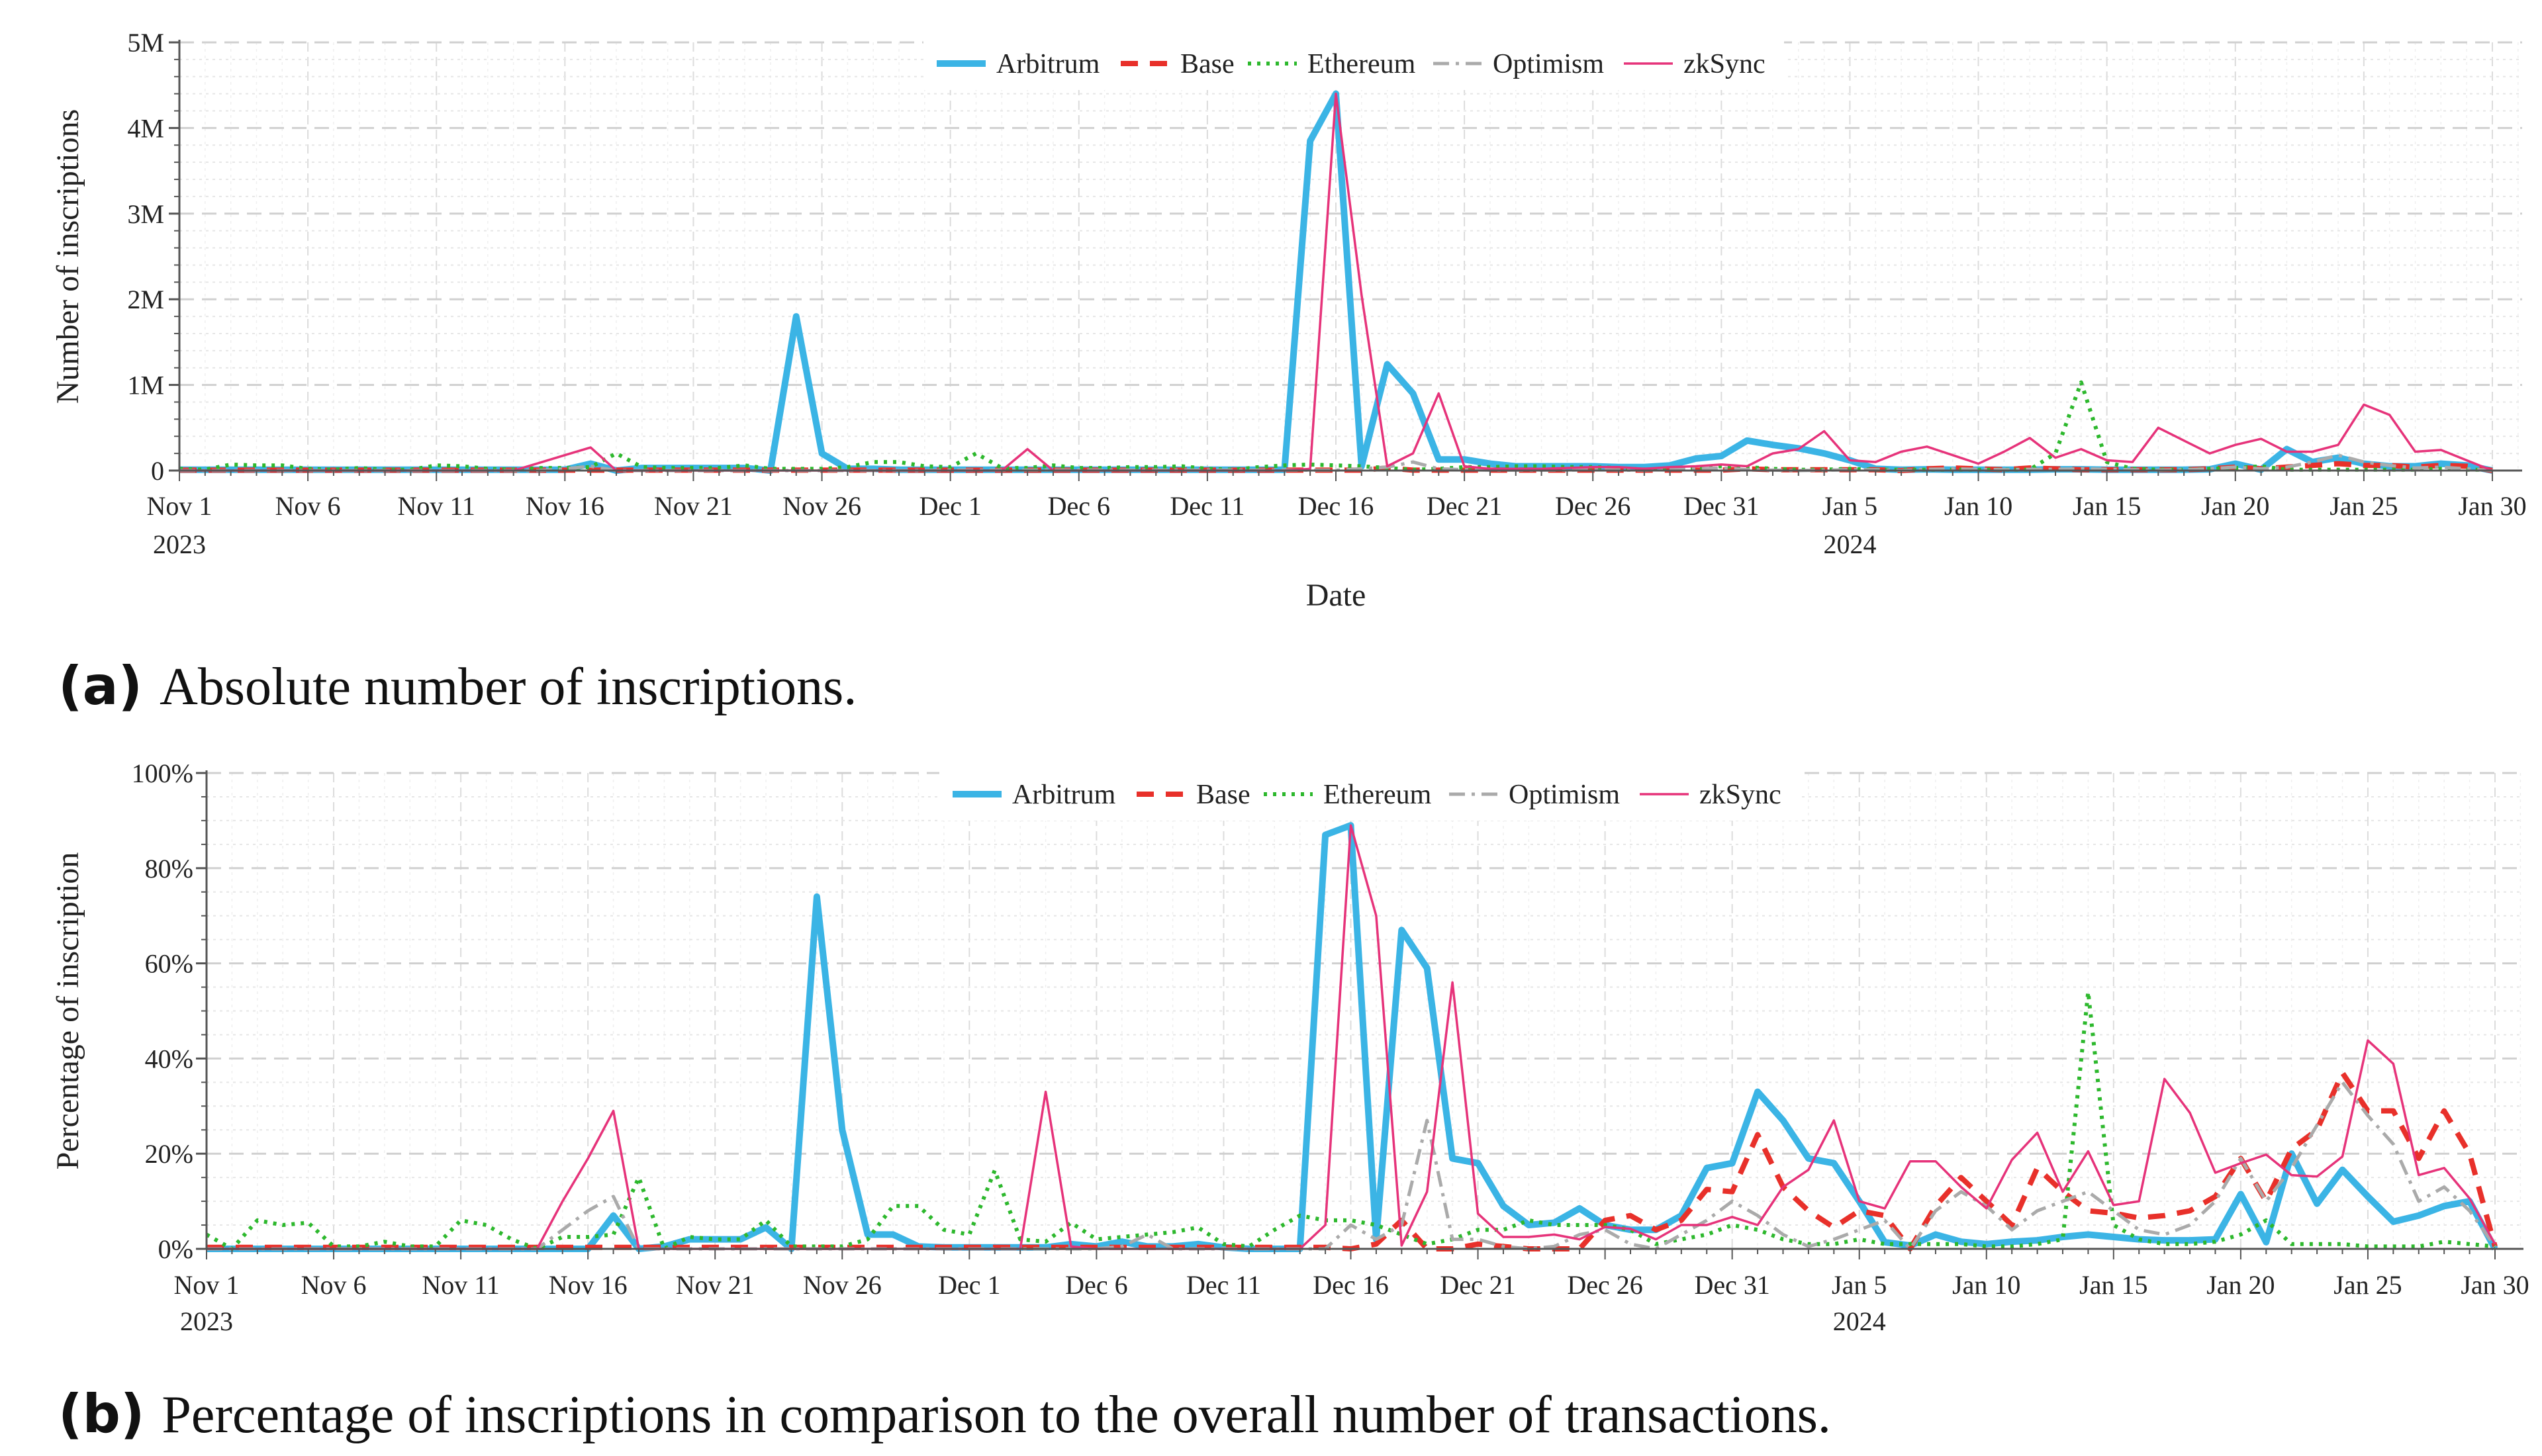 Image resolution: width=2542 pixels, height=1456 pixels. What do you see at coordinates (67, 256) in the screenshot?
I see `y-axis-label: Number of inscriptions` at bounding box center [67, 256].